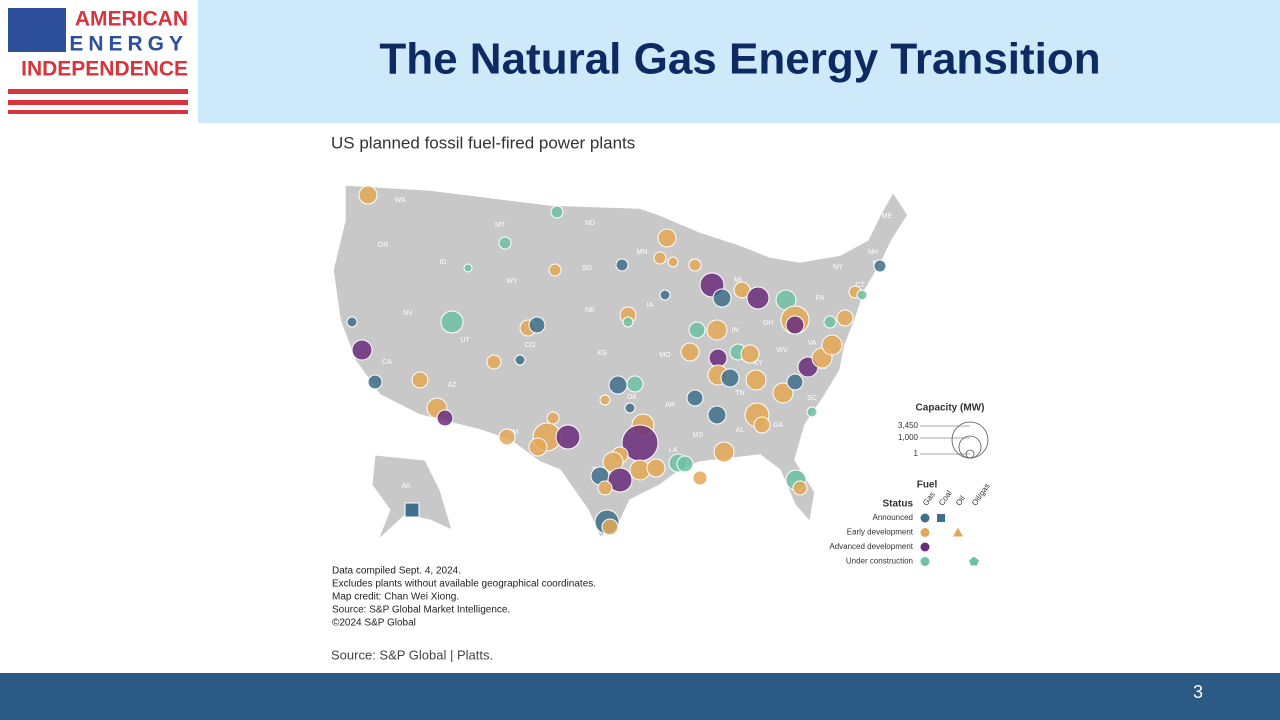 This screenshot has height=720, width=1280. Describe the element at coordinates (838, 267) in the screenshot. I see `state-label: NY` at that location.